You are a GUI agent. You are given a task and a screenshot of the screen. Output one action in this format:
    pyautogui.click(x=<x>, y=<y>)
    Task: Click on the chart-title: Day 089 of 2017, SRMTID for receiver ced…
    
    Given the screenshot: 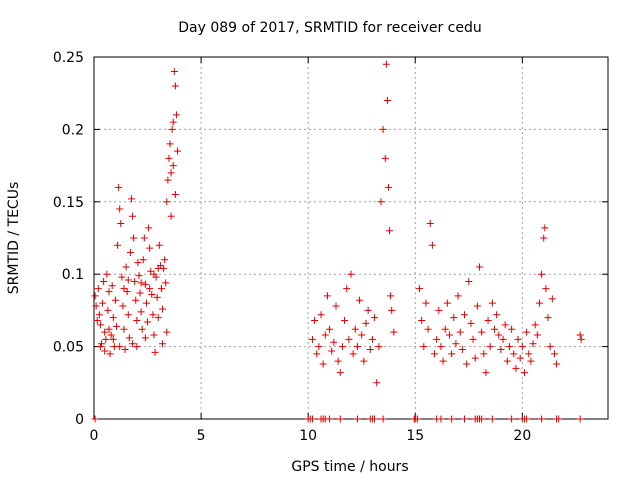 What is the action you would take?
    pyautogui.click(x=329, y=28)
    